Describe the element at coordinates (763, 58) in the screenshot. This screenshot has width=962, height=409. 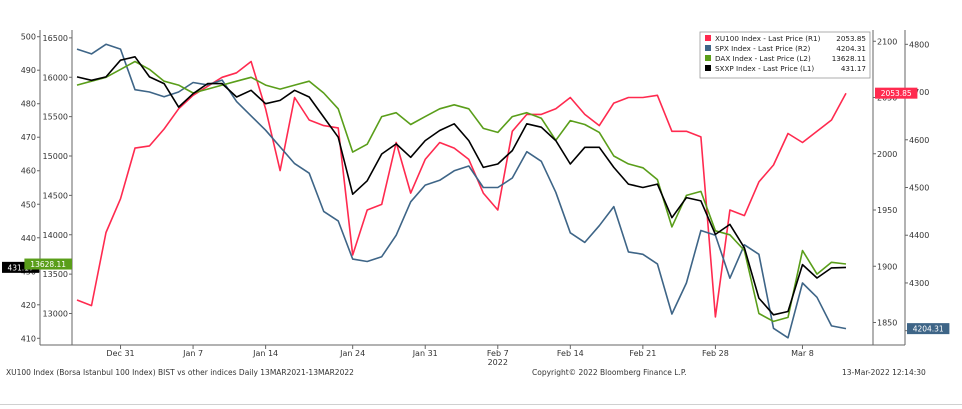
I see `legend-label: DAX Index - Last Price (L2)` at that location.